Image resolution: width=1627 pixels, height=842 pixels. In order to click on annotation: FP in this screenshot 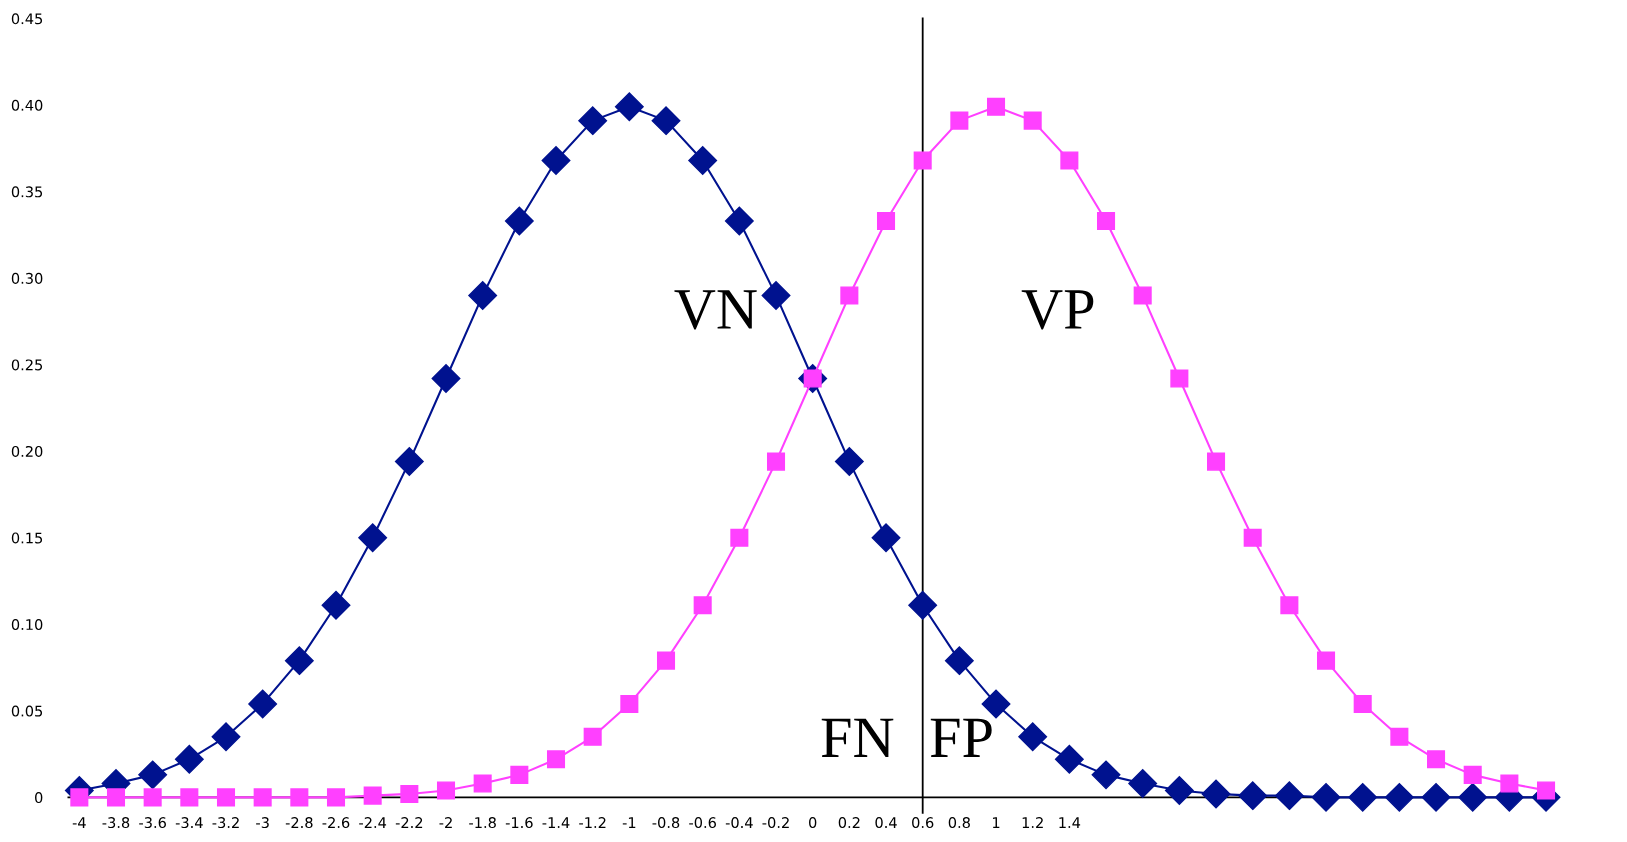, I will do `click(961, 737)`.